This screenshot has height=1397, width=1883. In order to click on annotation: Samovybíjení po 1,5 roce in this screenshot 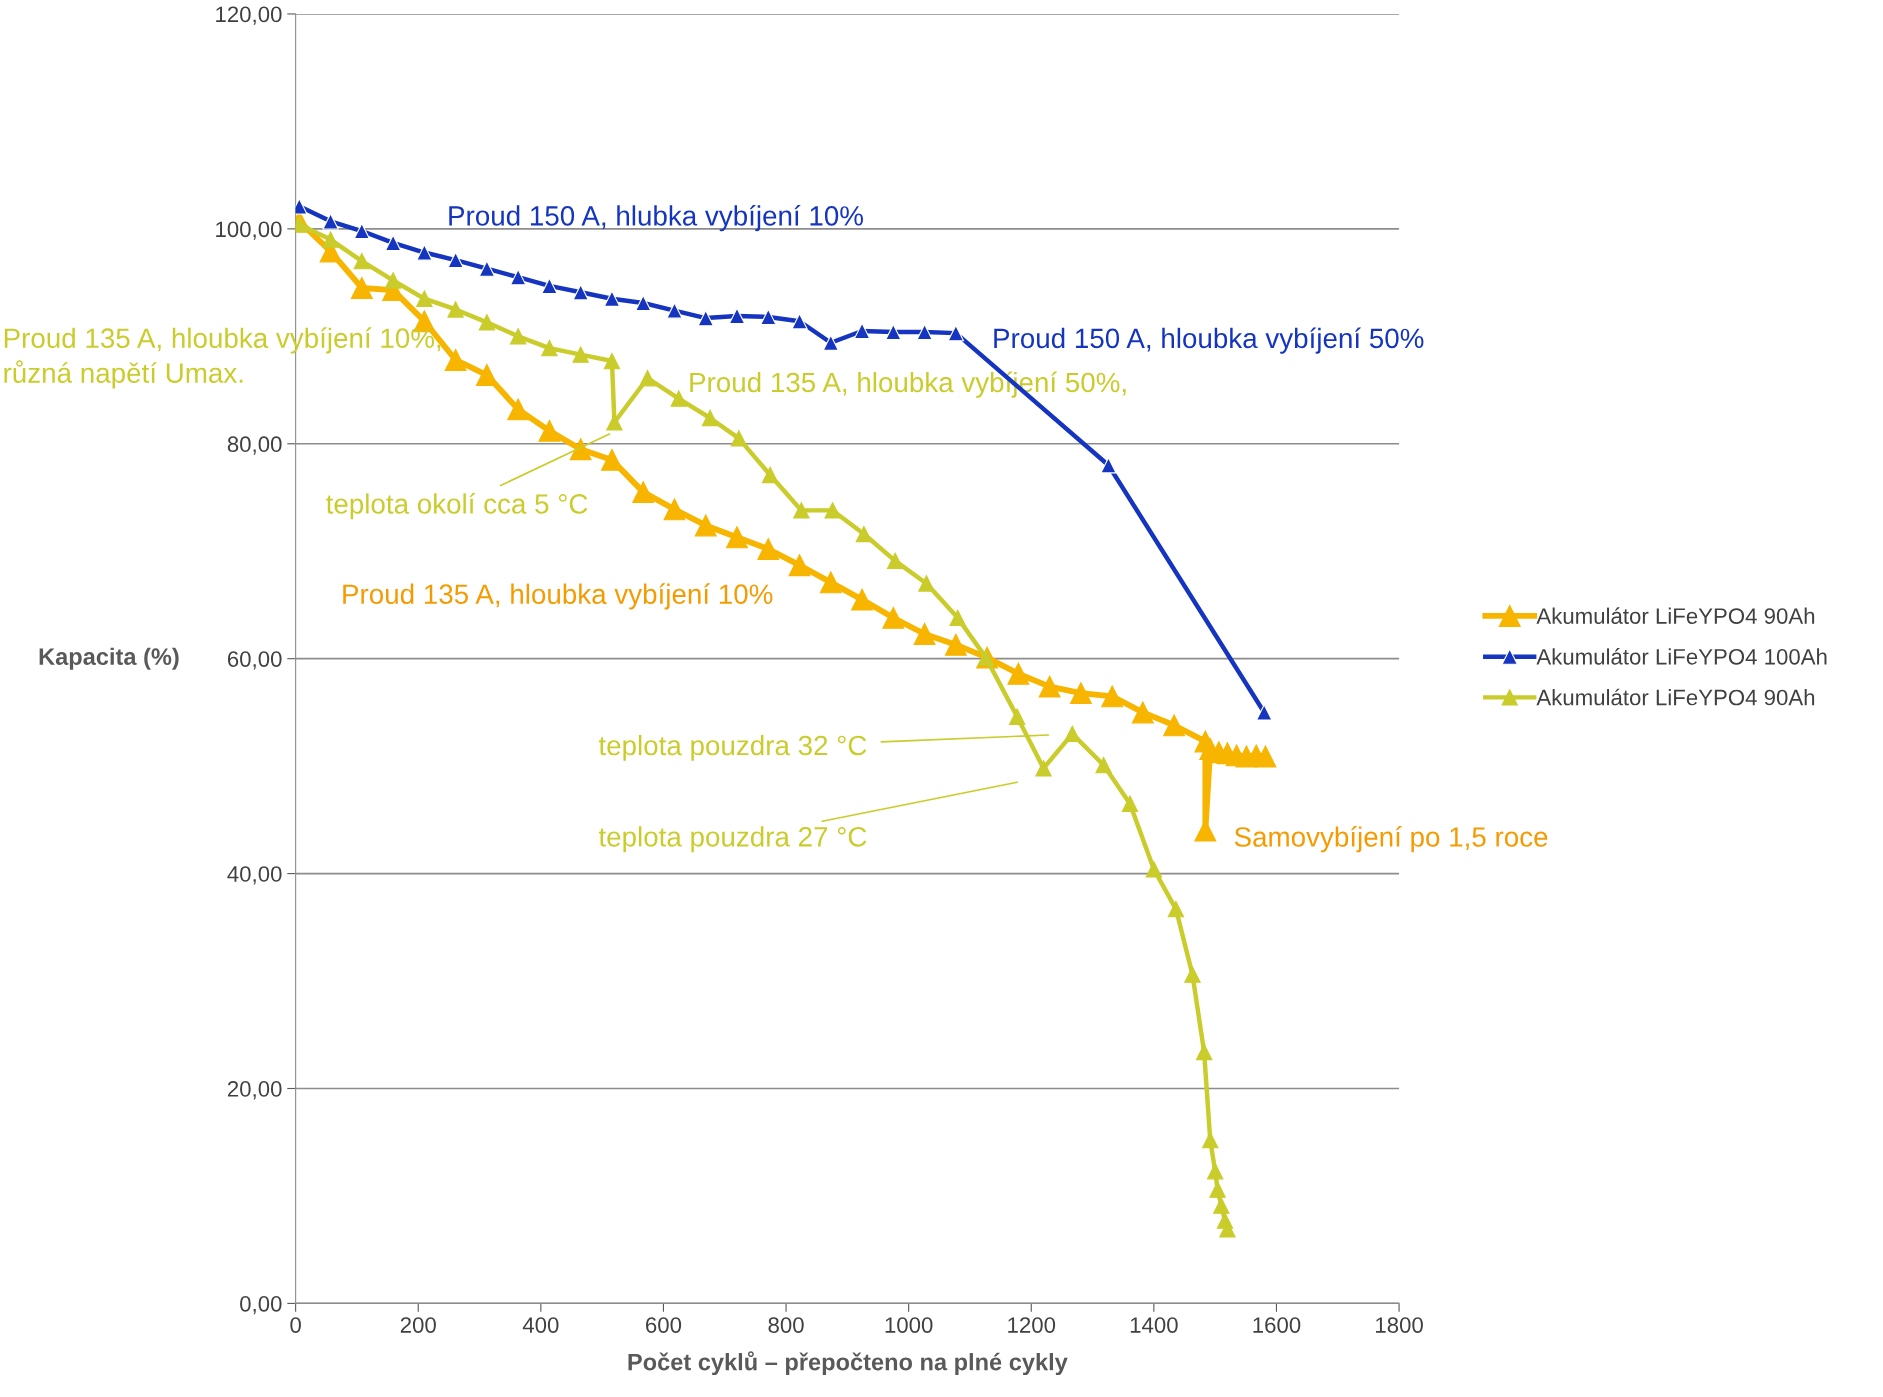, I will do `click(1391, 839)`.